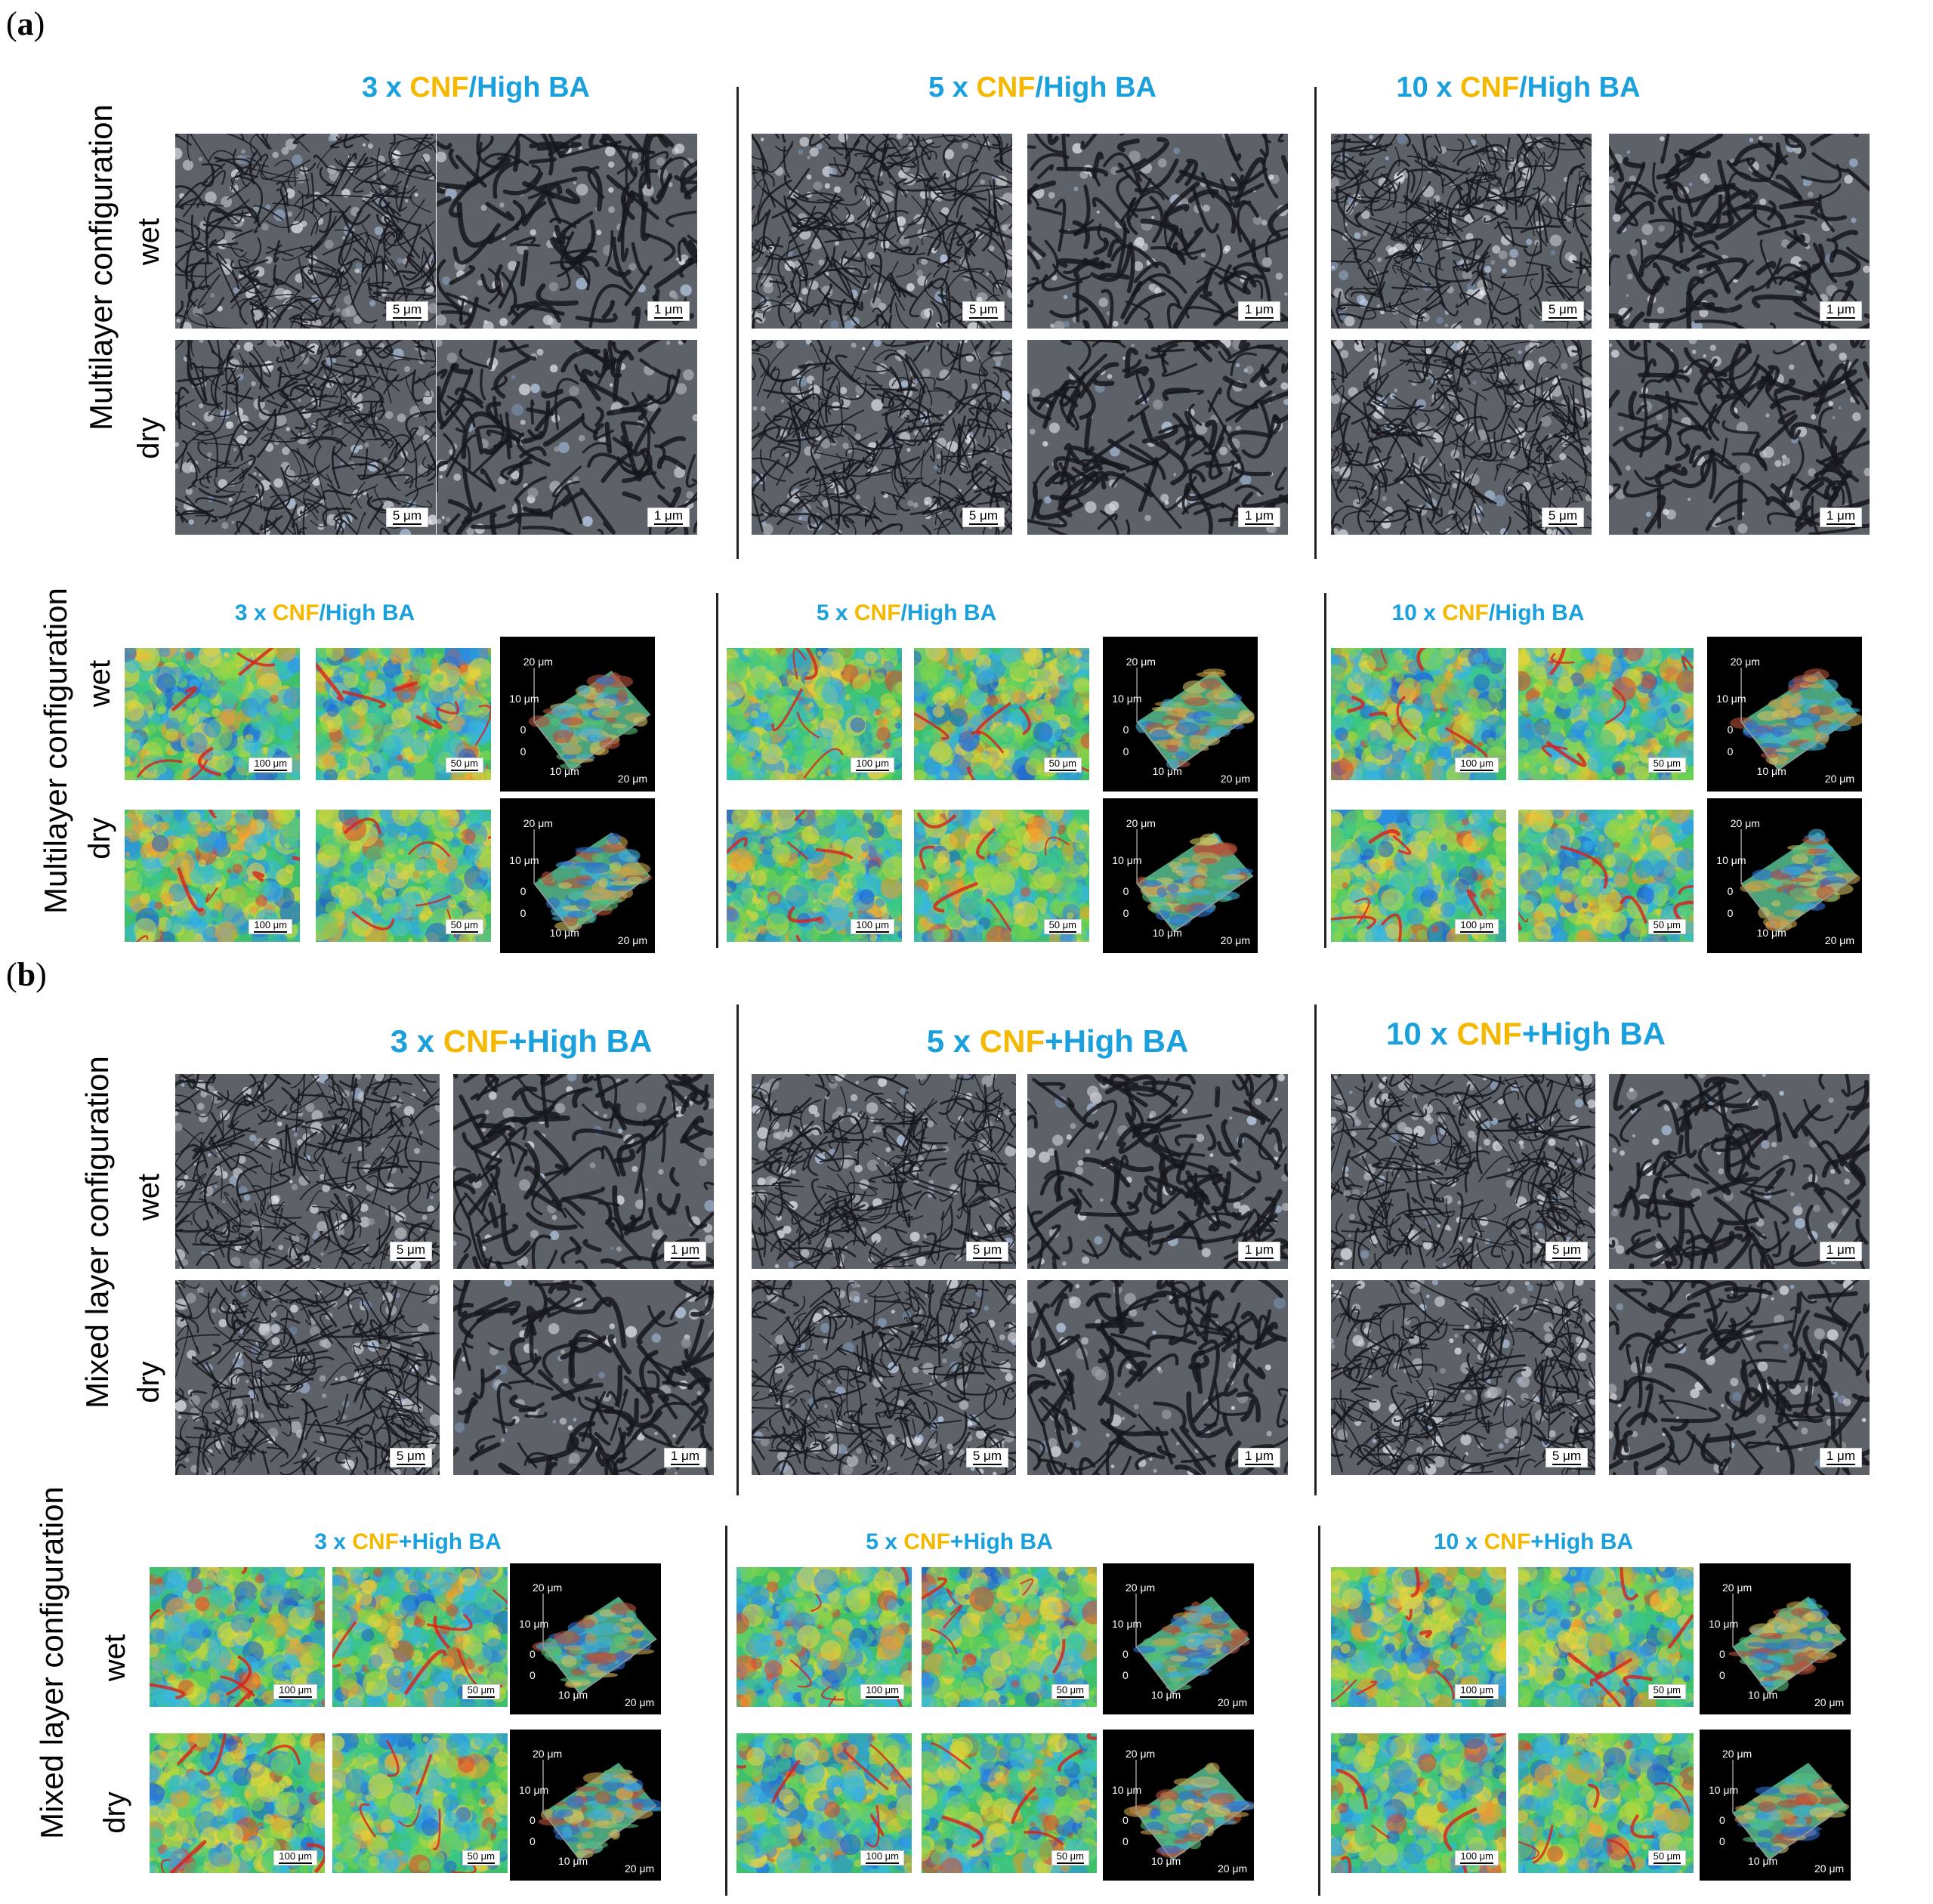  Describe the element at coordinates (408, 1542) in the screenshot. I see `group-title: 3 x CNF+High BA` at that location.